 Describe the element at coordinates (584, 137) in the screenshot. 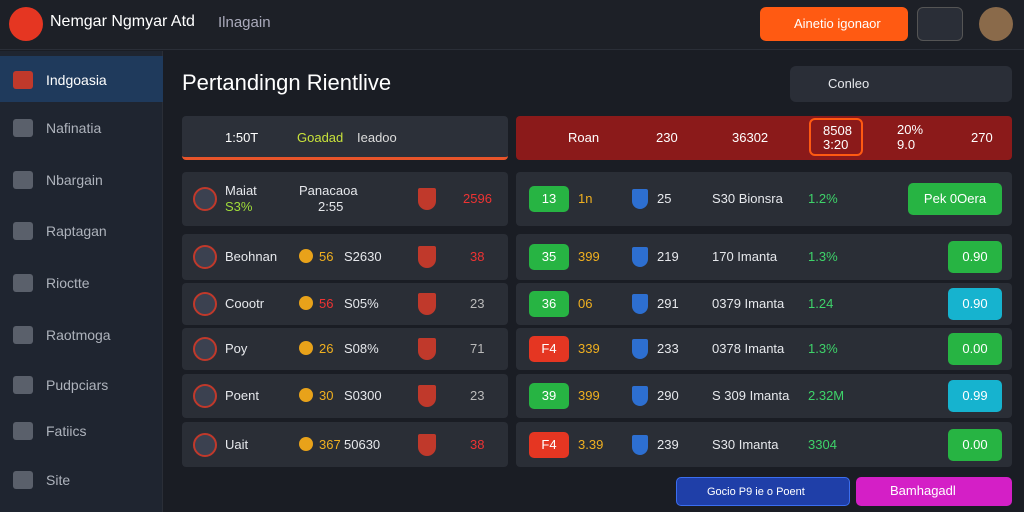

I see `right-header-text: Roan` at that location.